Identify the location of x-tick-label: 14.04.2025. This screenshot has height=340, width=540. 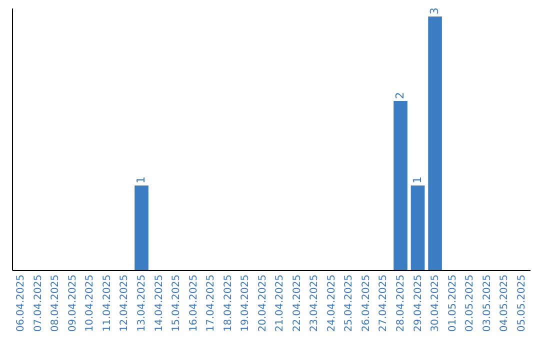
(159, 303).